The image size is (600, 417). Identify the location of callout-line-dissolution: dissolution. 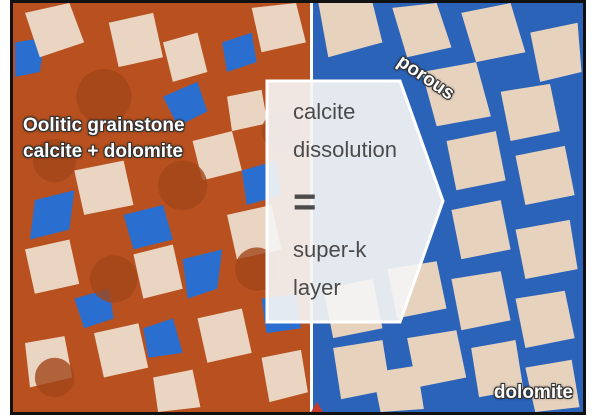
(345, 149).